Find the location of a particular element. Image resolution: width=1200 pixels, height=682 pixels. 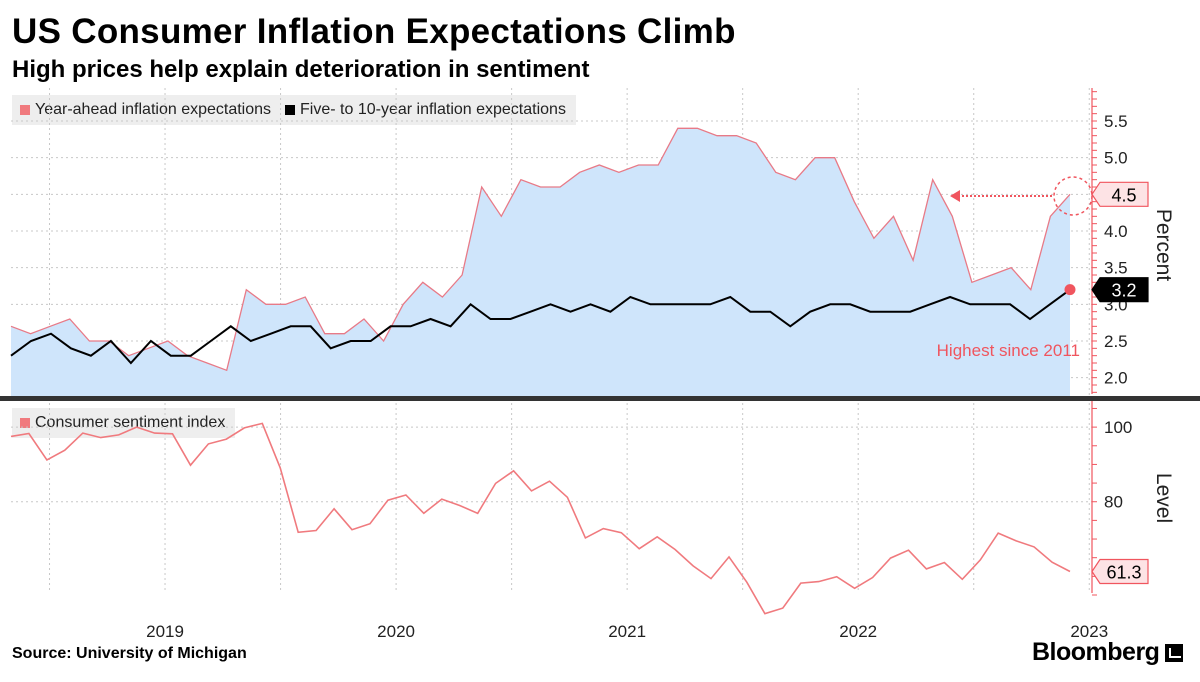

y-tick-label-top: 5.0 is located at coordinates (1116, 158).